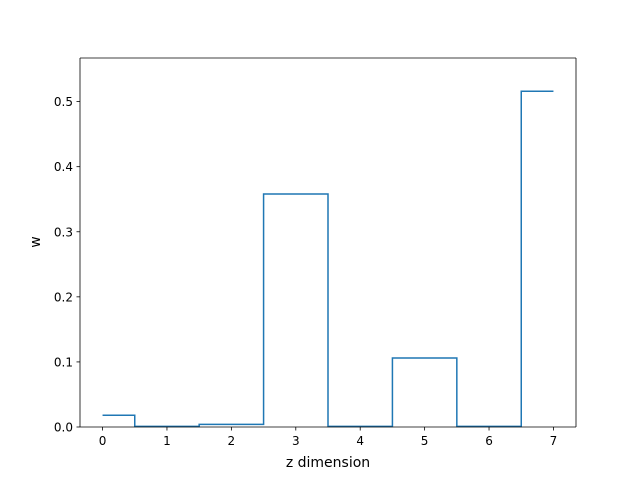  I want to click on x-tick-label: 3, so click(296, 441).